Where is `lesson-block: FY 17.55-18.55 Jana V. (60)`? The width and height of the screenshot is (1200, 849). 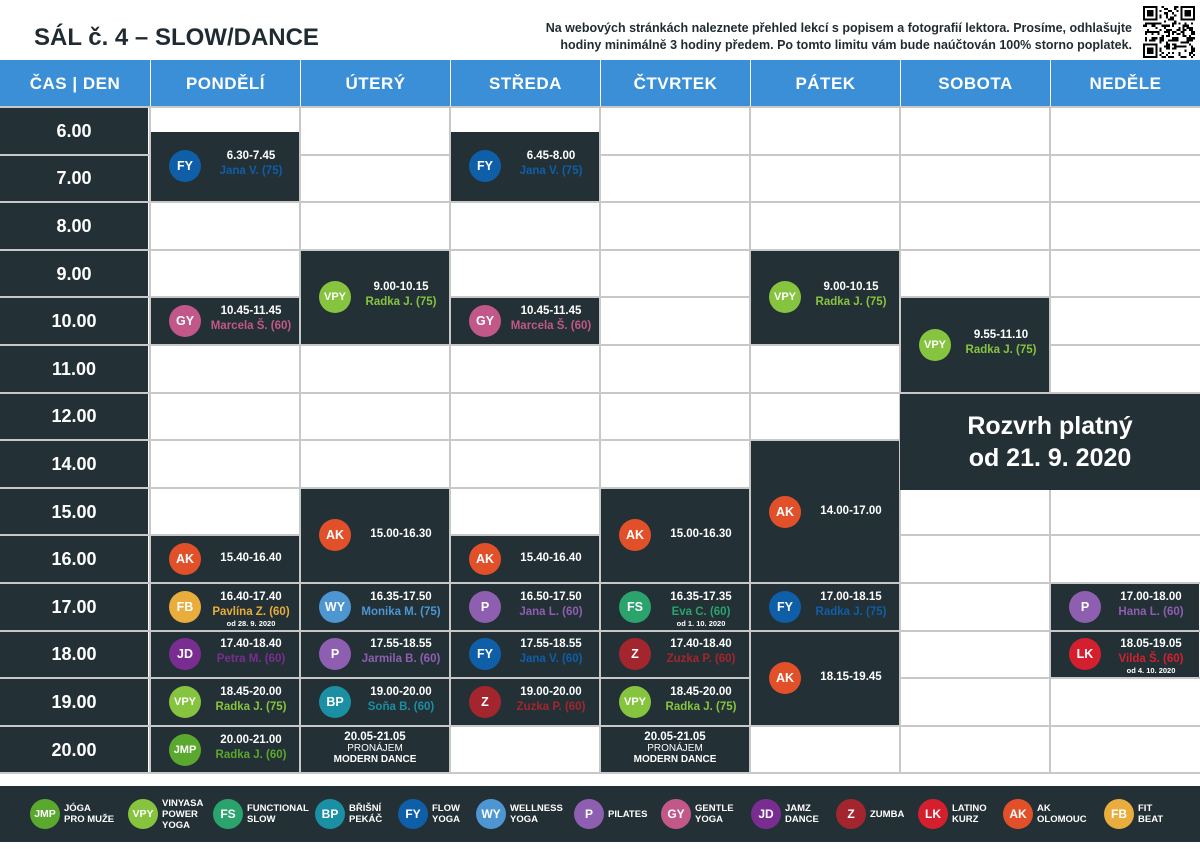 lesson-block: FY 17.55-18.55 Jana V. (60) is located at coordinates (525, 654).